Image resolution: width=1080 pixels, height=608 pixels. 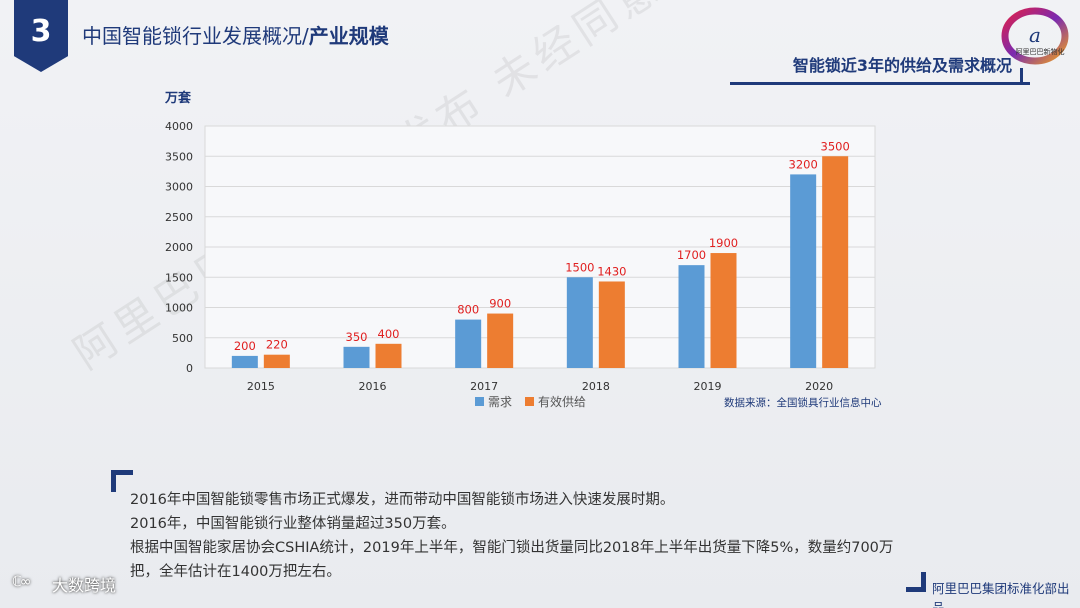 I want to click on page-title-main: 中国智能锁行业发展概况/, so click(x=195, y=36).